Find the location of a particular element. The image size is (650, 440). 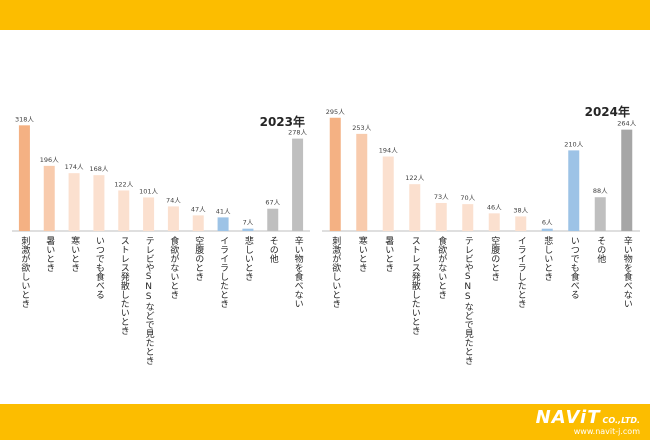

chart-0-category-label-4: ストレス発散したいとき is located at coordinates (124, 285).